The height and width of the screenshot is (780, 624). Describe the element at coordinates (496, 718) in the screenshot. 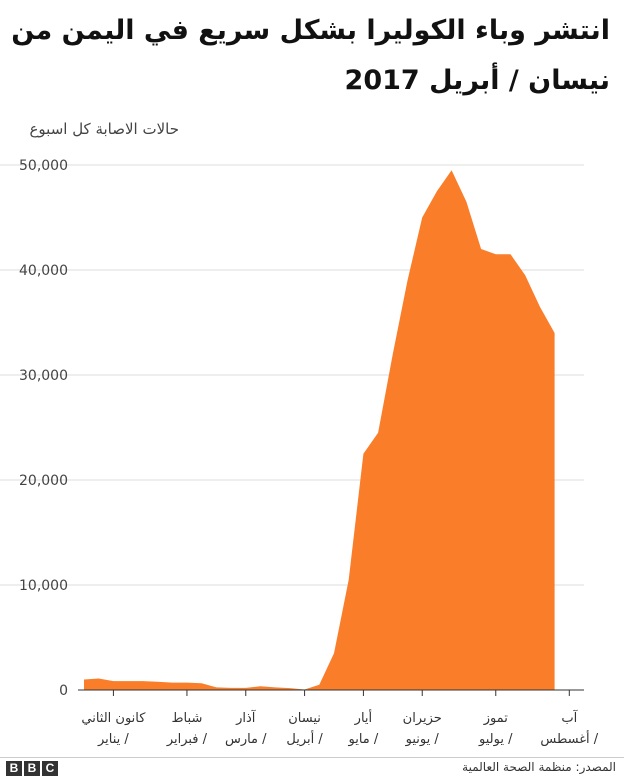

I see `x-tick-label: تموز` at that location.